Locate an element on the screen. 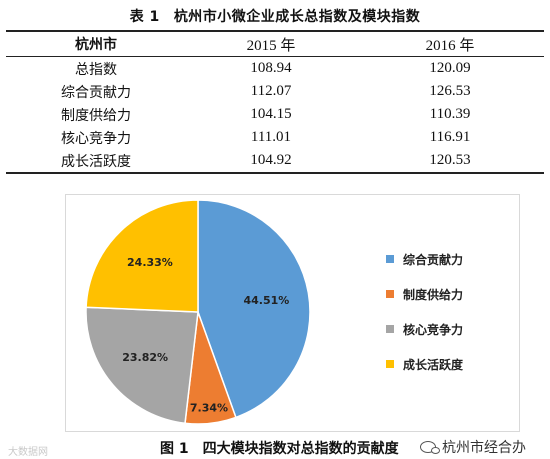 This screenshot has width=550, height=459. pie-slice-label: 44.51% is located at coordinates (266, 300).